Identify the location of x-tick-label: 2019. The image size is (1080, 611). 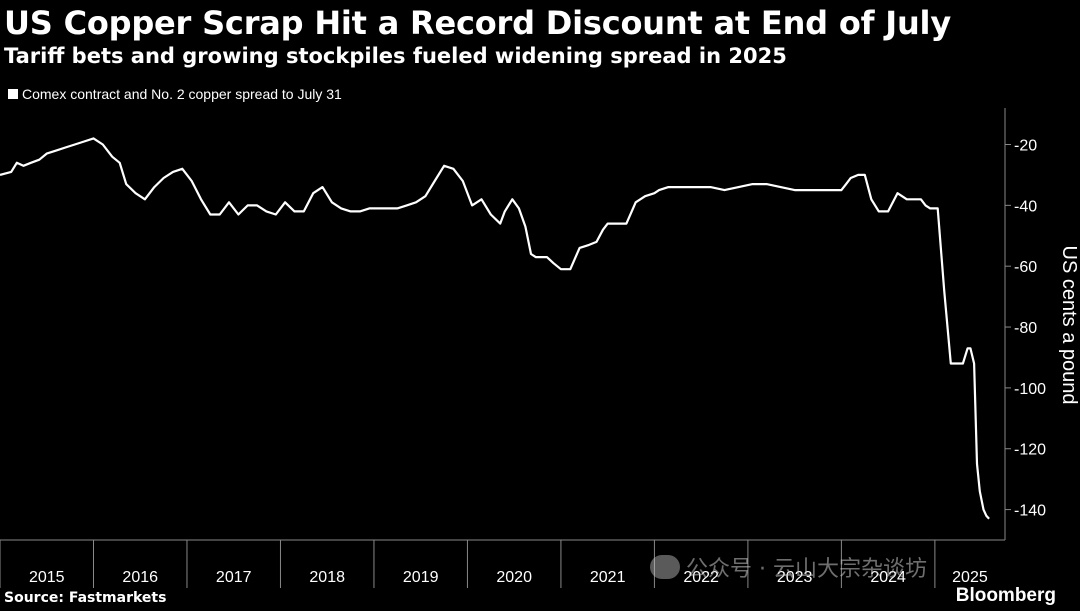
(421, 577).